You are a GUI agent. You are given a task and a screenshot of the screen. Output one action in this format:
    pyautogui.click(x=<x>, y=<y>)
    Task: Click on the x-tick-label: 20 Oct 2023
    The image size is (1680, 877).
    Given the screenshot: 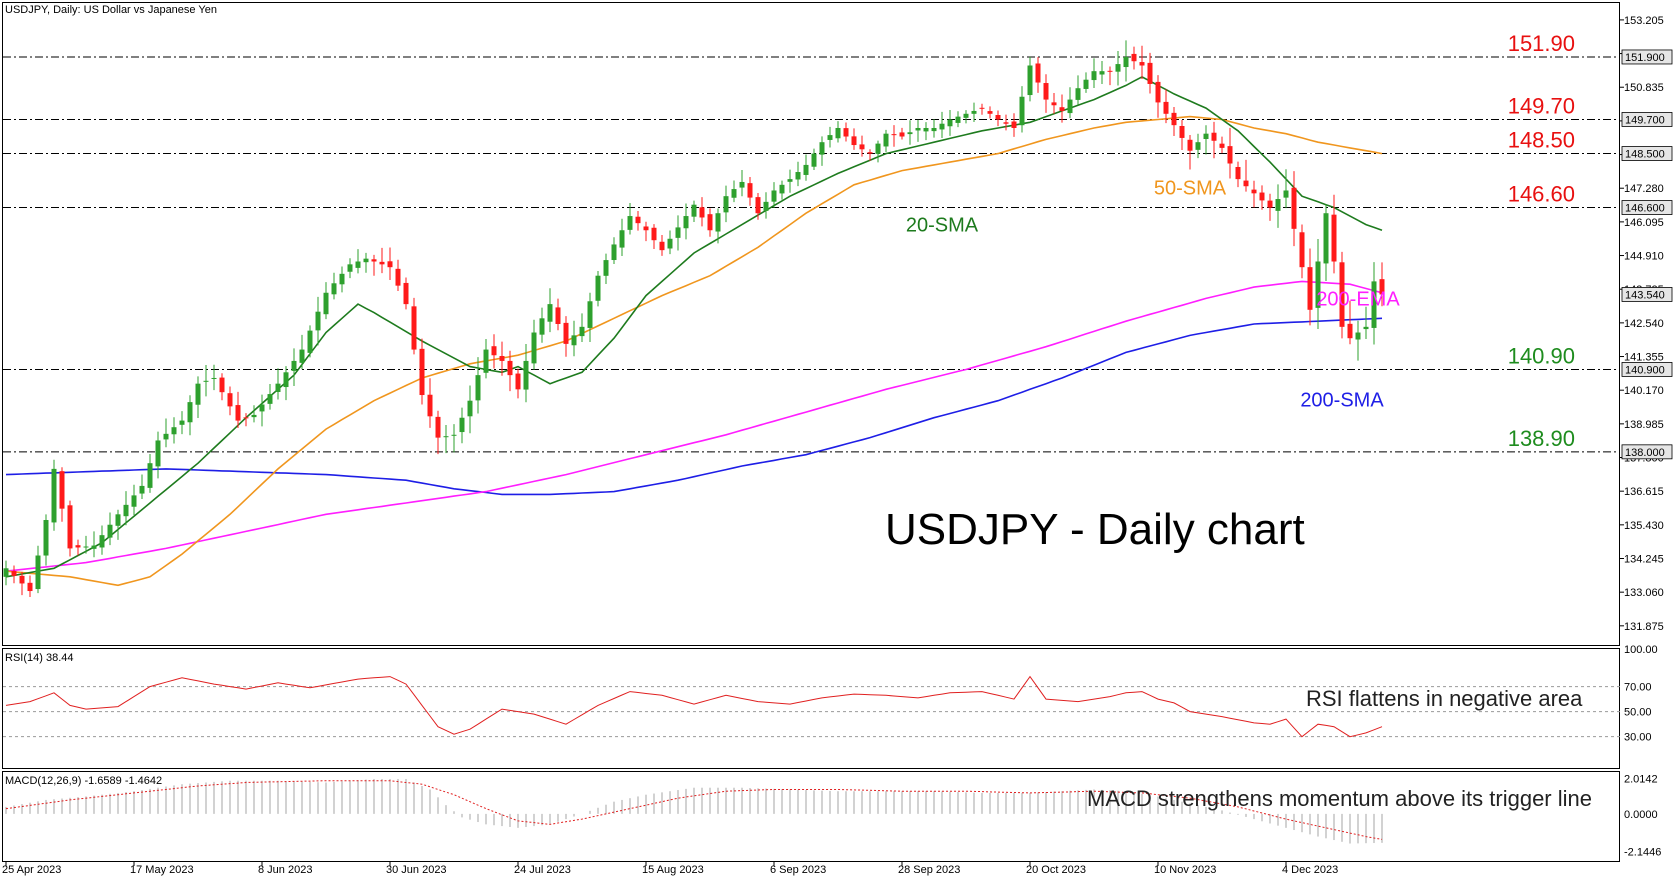 What is the action you would take?
    pyautogui.click(x=1056, y=870)
    